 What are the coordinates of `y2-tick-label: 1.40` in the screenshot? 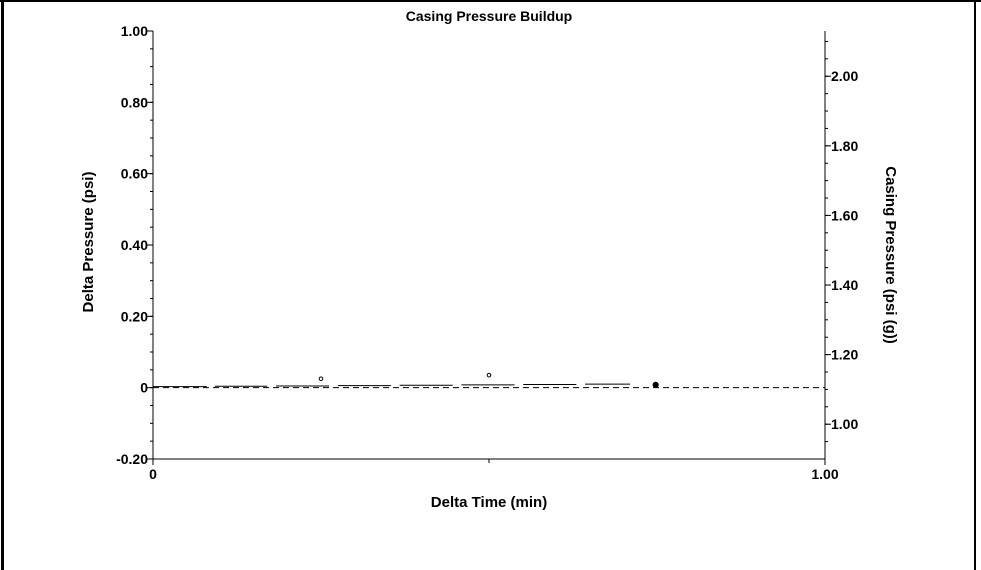 It's located at (844, 285).